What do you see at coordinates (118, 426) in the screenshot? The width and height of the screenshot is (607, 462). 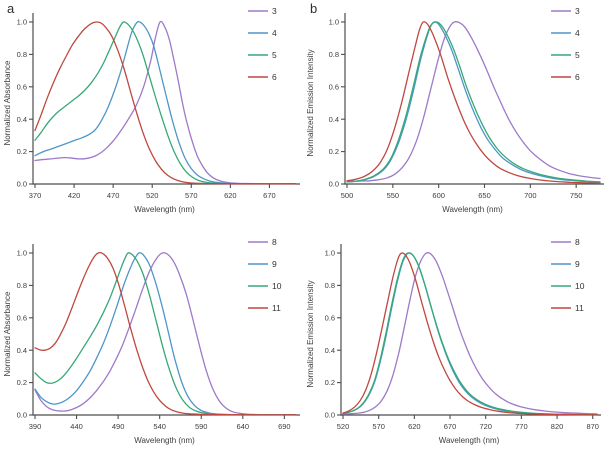 I see `x-tick-label: 490` at bounding box center [118, 426].